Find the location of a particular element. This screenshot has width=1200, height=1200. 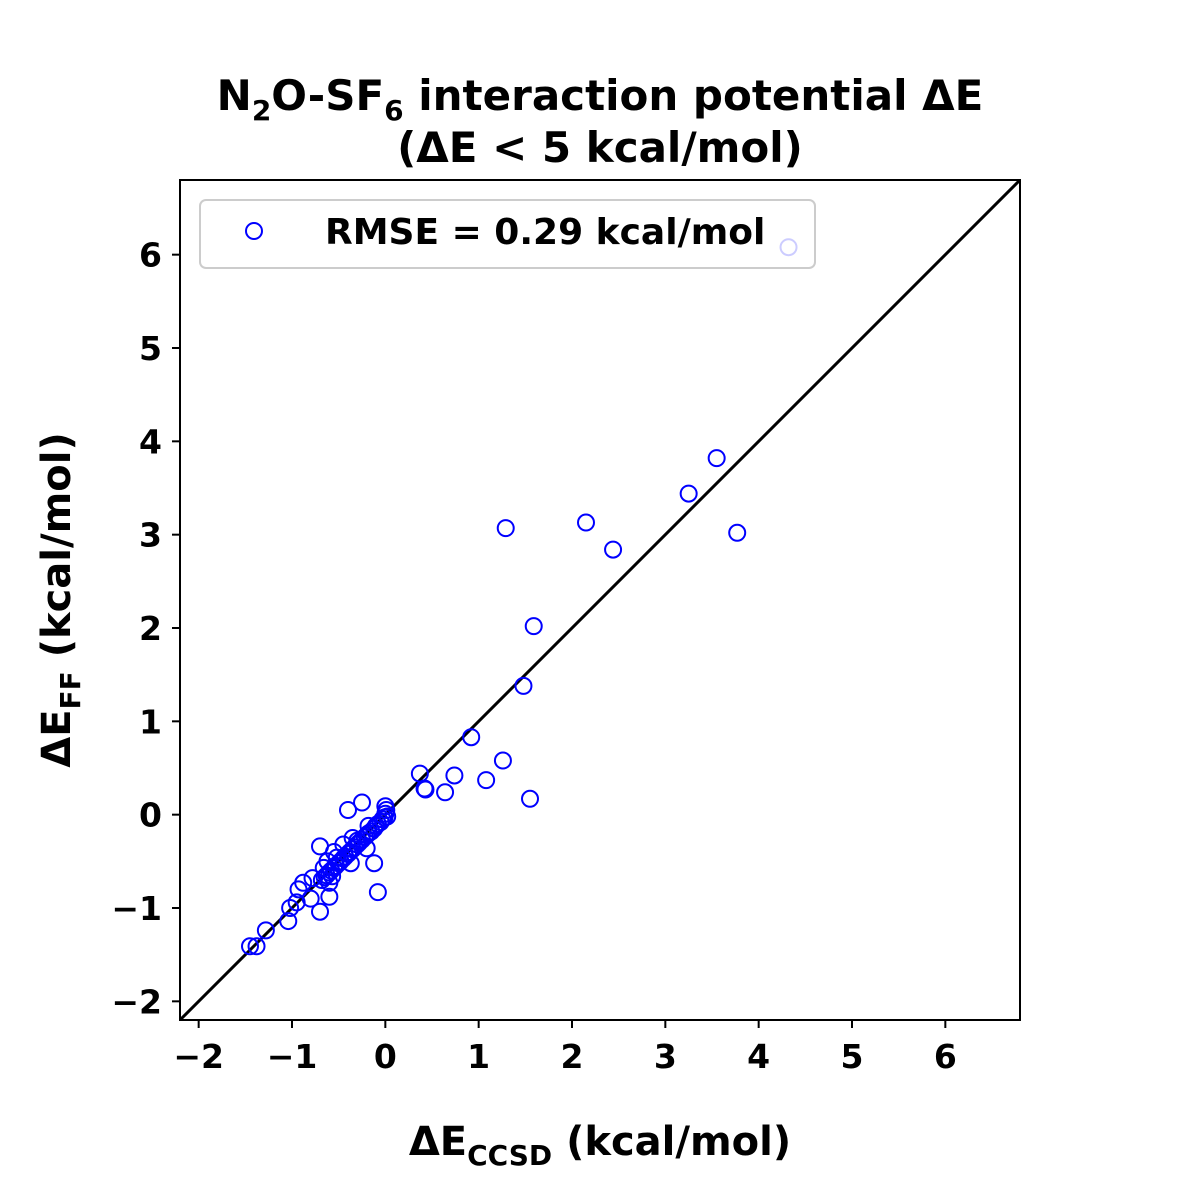

y-axis-title: ΔEFF (kcal/mol) is located at coordinates (60, 600).